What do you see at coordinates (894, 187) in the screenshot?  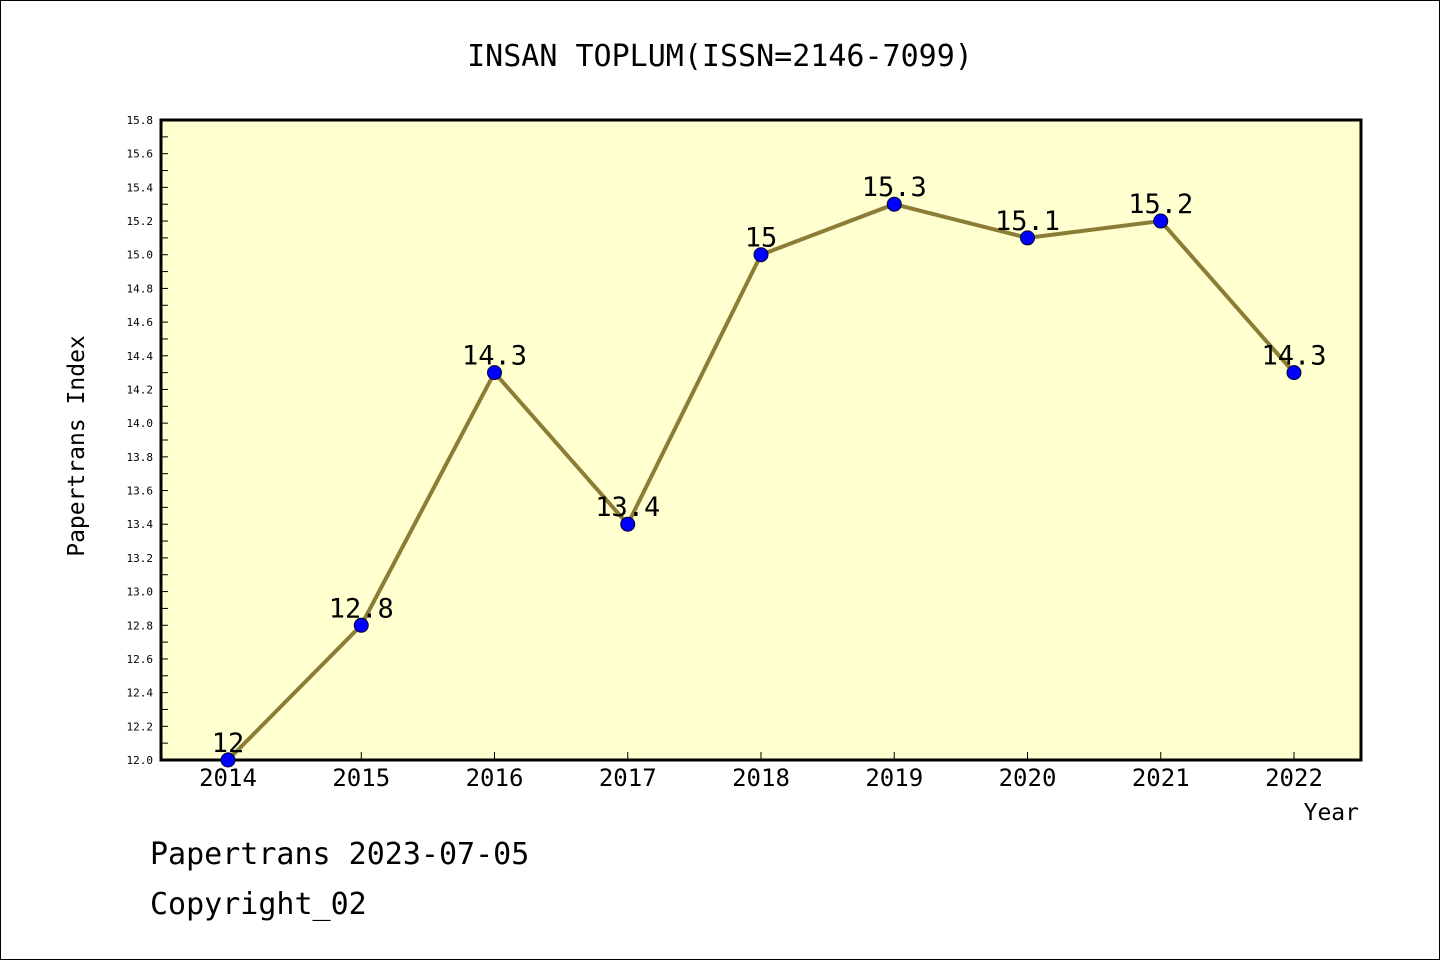 I see `data-label: 15.3` at bounding box center [894, 187].